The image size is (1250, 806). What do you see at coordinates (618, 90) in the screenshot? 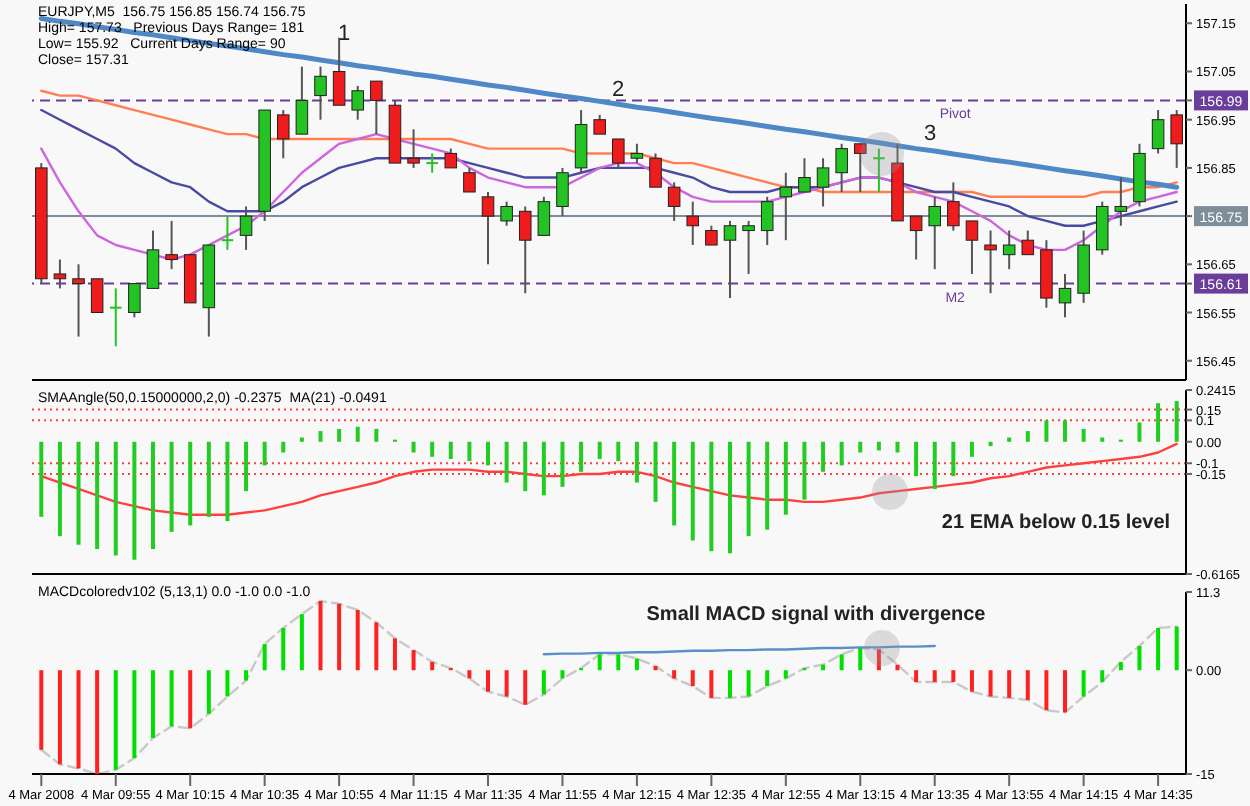
I see `annotation: 2` at bounding box center [618, 90].